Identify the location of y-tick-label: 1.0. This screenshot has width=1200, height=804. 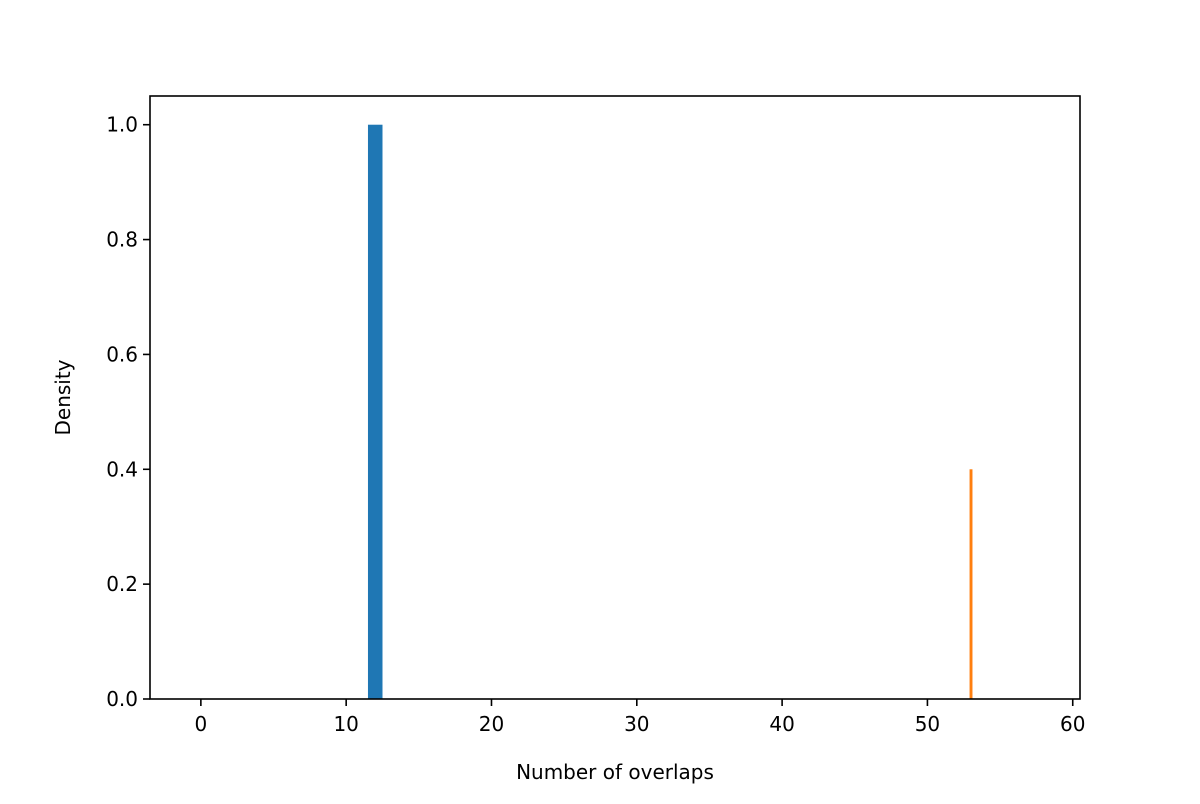
(122, 125).